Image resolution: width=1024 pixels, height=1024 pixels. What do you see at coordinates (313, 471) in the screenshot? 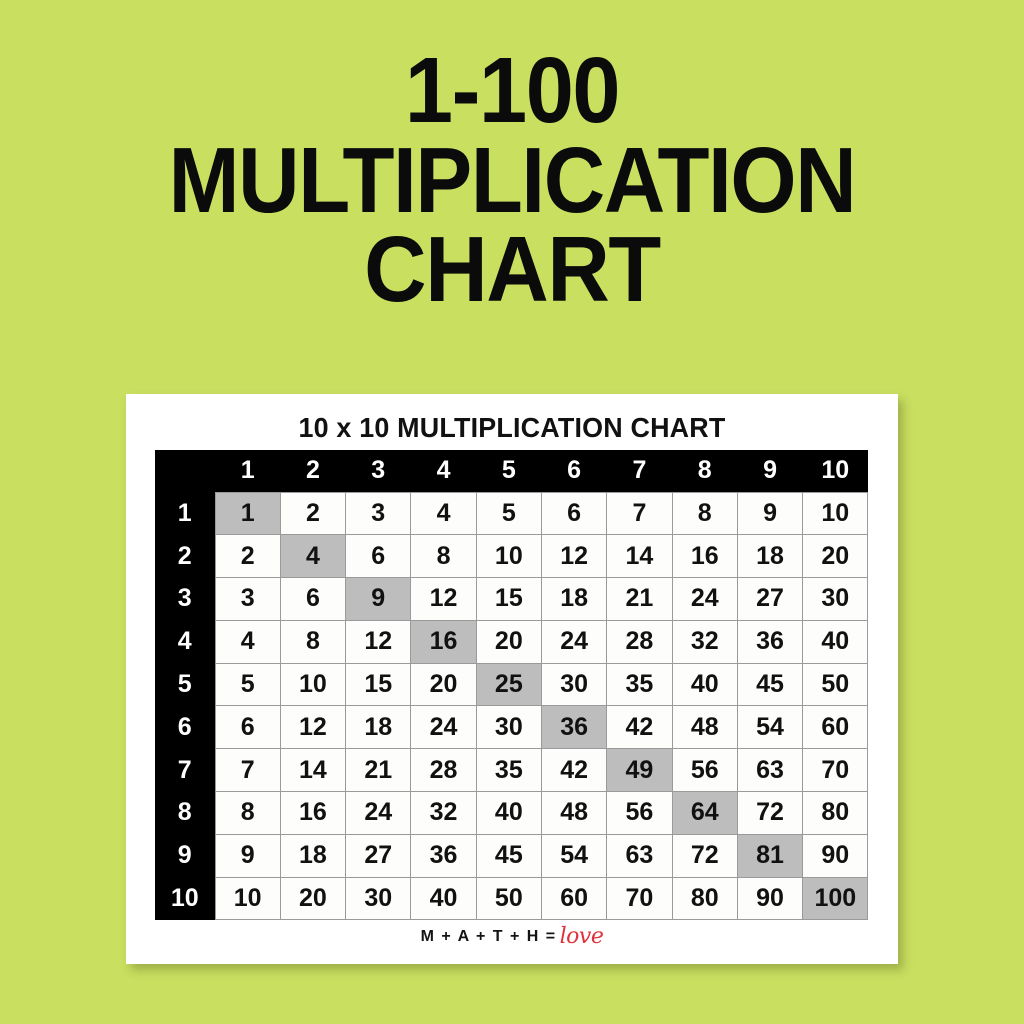
I see `column-header: 2` at bounding box center [313, 471].